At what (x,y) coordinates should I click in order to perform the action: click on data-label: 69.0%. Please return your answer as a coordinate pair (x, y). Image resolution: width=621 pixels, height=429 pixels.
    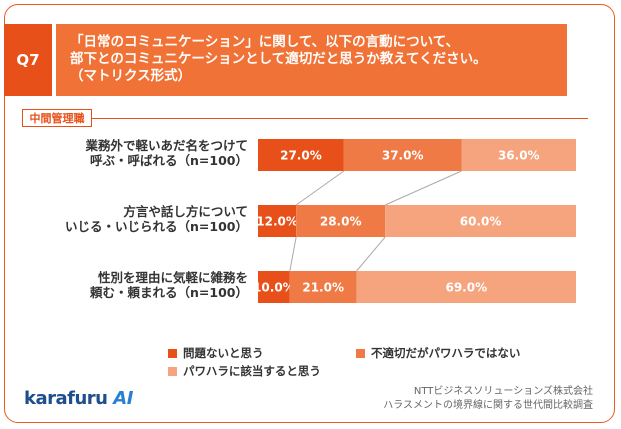
    Looking at the image, I should click on (466, 288).